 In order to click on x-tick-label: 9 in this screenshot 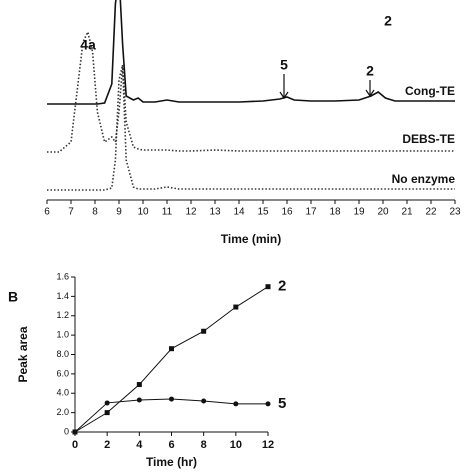, I will do `click(119, 212)`.